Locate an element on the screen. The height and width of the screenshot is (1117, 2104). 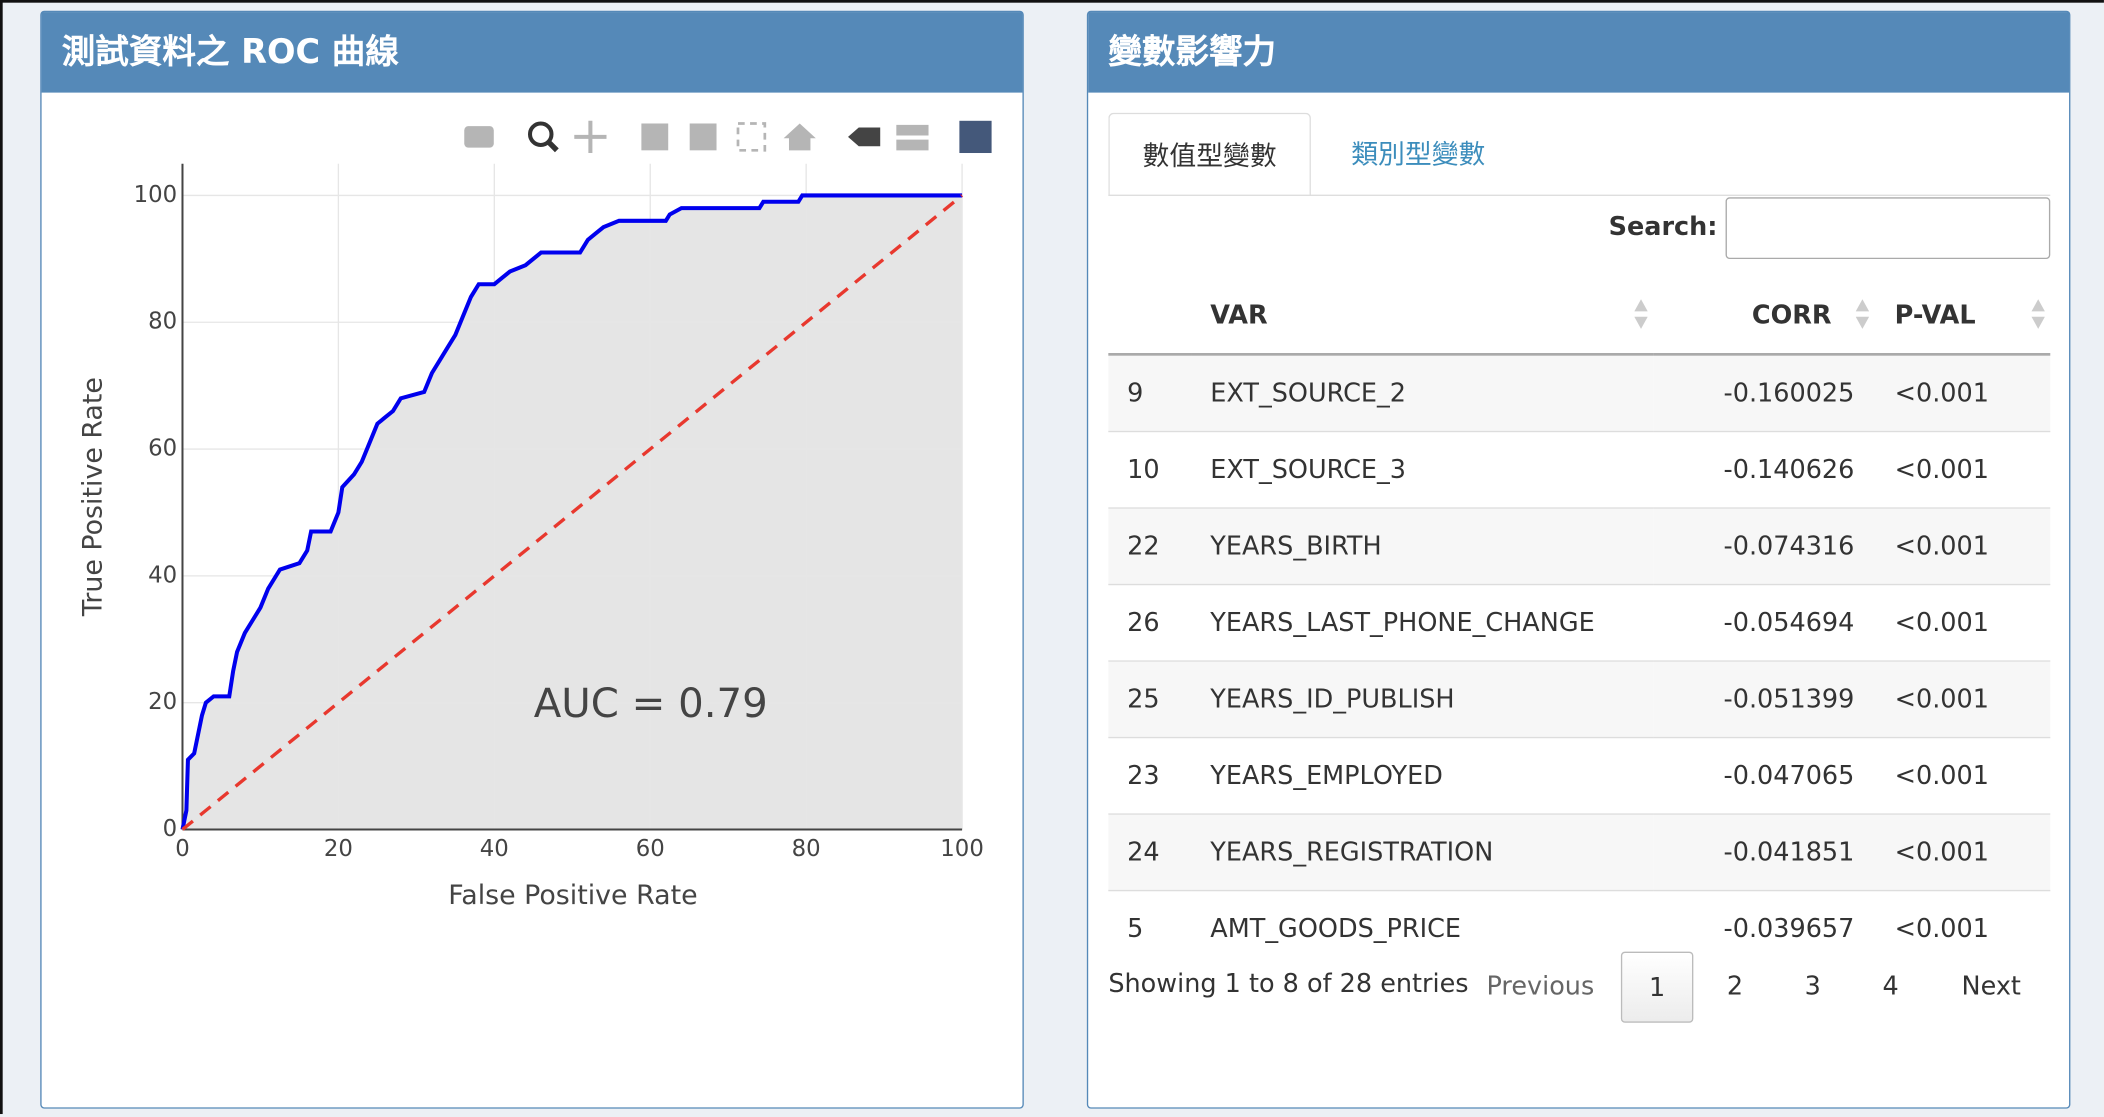
pan-icon is located at coordinates (590, 137).